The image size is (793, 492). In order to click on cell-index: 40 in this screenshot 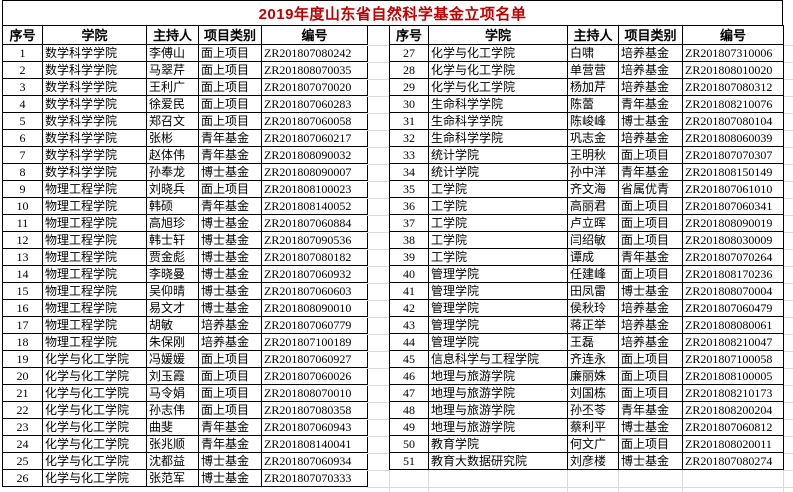, I will do `click(409, 274)`.